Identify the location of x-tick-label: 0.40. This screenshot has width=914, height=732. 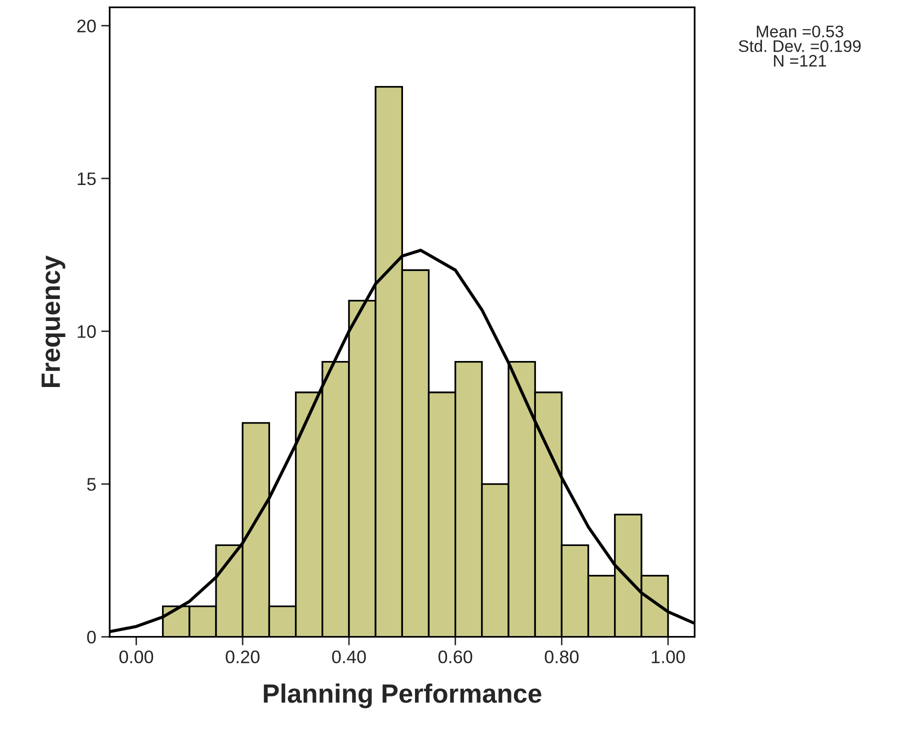
(349, 657).